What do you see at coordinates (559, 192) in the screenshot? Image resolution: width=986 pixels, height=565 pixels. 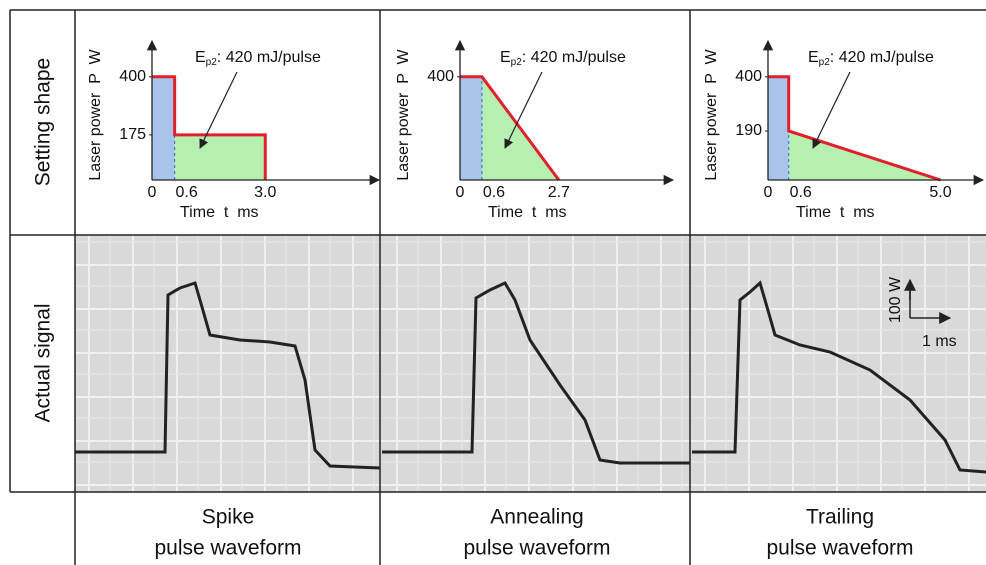 I see `x-tick-label: 2.7` at bounding box center [559, 192].